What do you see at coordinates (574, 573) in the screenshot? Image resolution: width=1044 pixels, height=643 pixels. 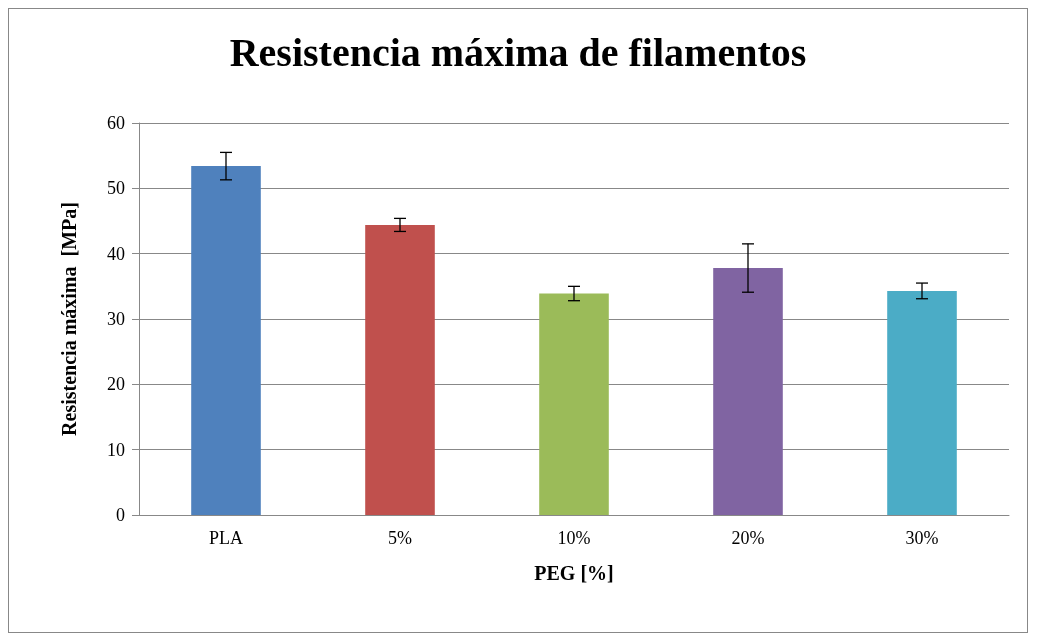 I see `x-axis-title: PEG [%]` at bounding box center [574, 573].